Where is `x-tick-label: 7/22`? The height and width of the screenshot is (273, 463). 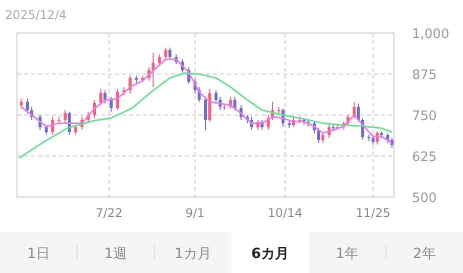
x-tick-label: 7/22 is located at coordinates (109, 213).